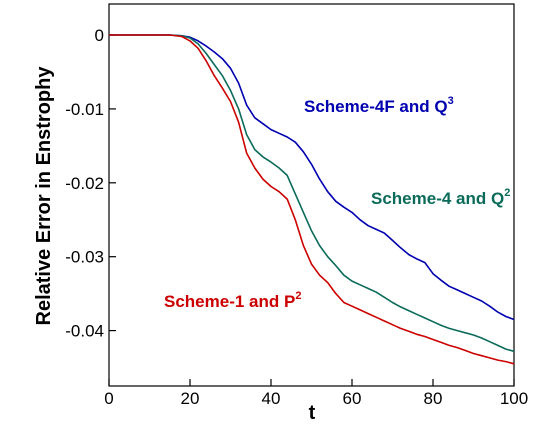 The height and width of the screenshot is (428, 538). Describe the element at coordinates (312, 413) in the screenshot. I see `x-axis-title: t` at that location.